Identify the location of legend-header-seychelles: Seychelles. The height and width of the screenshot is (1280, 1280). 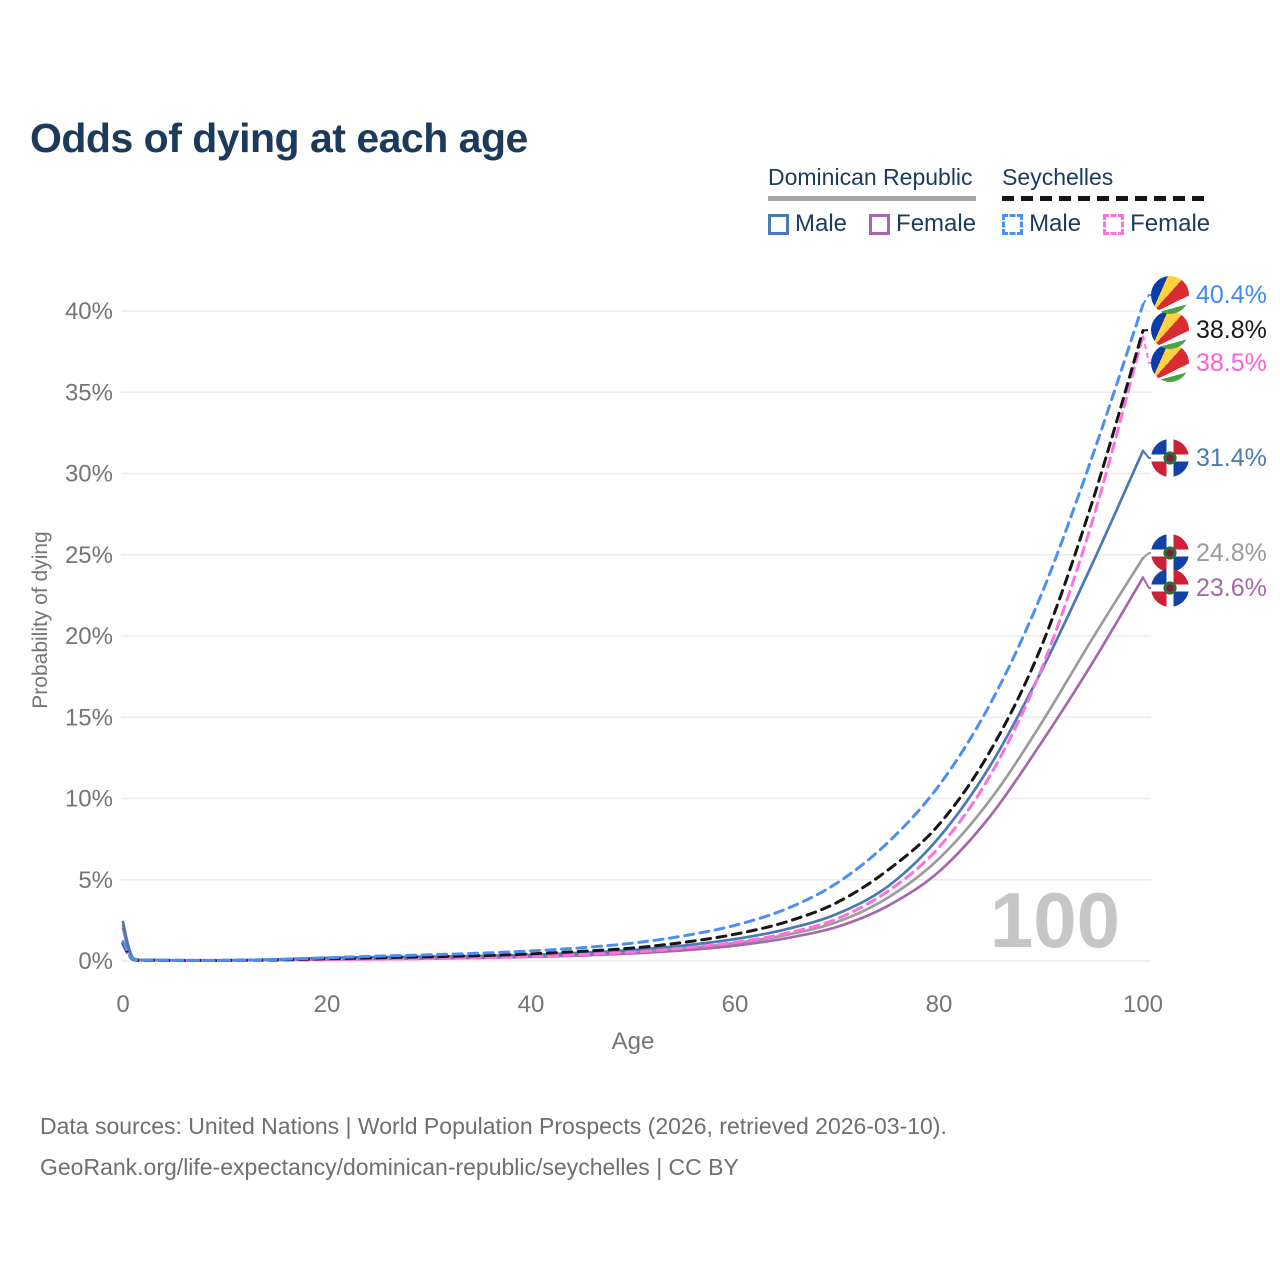
(1058, 177).